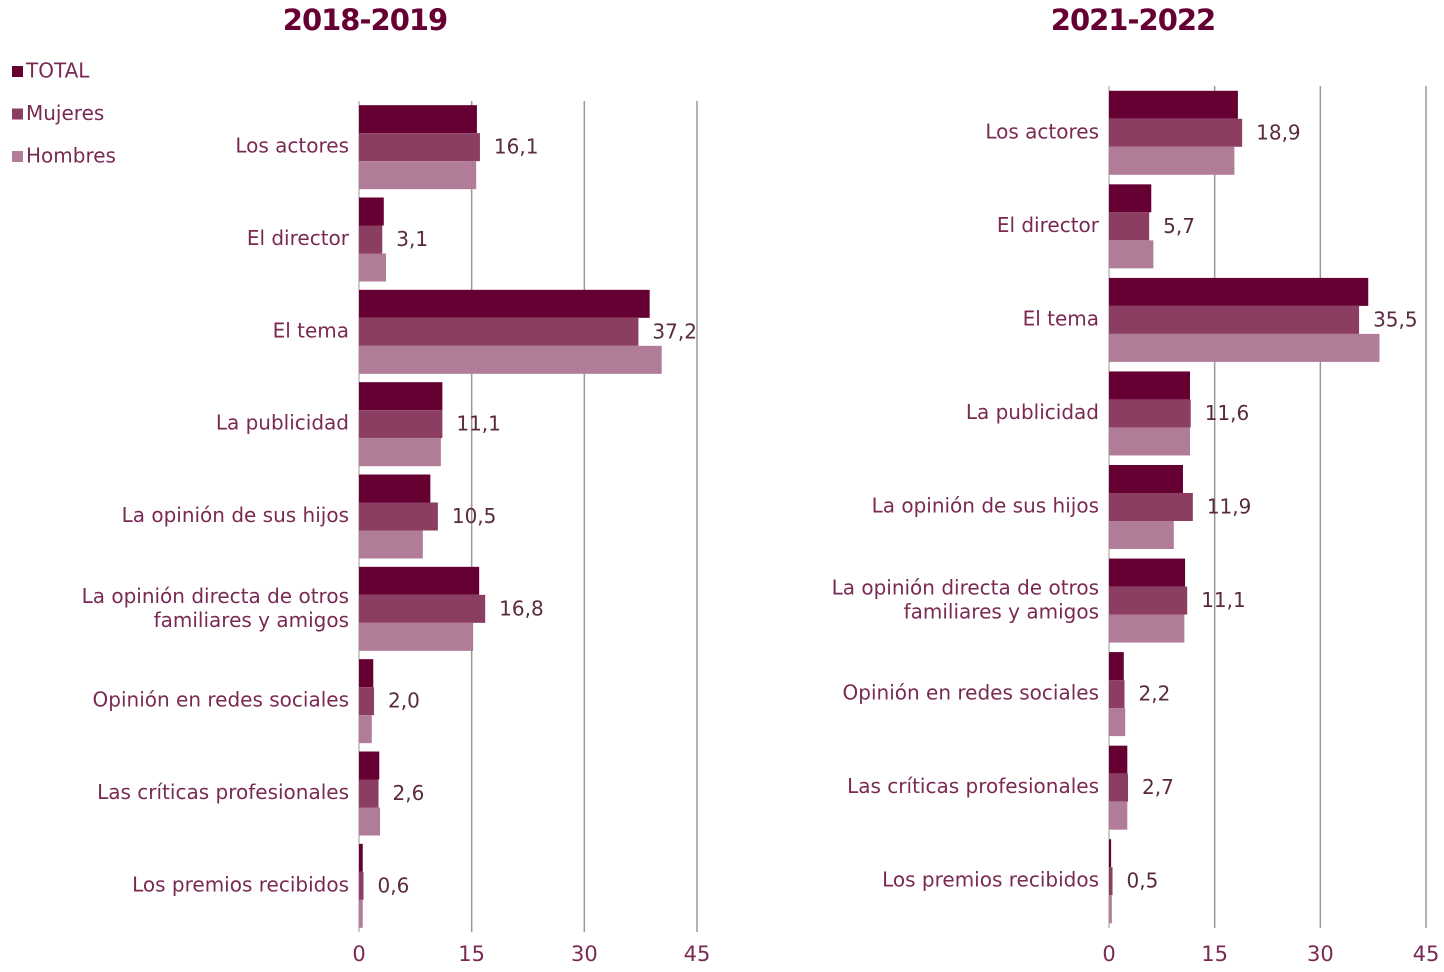 The width and height of the screenshot is (1444, 972). I want to click on value-label: 37,2, so click(674, 331).